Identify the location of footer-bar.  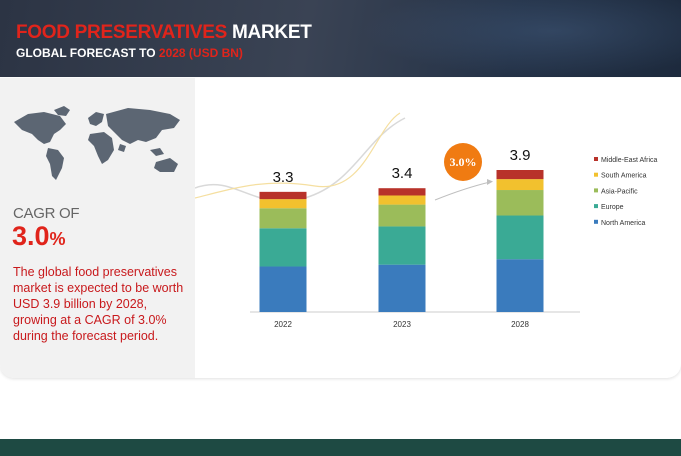
(340, 447).